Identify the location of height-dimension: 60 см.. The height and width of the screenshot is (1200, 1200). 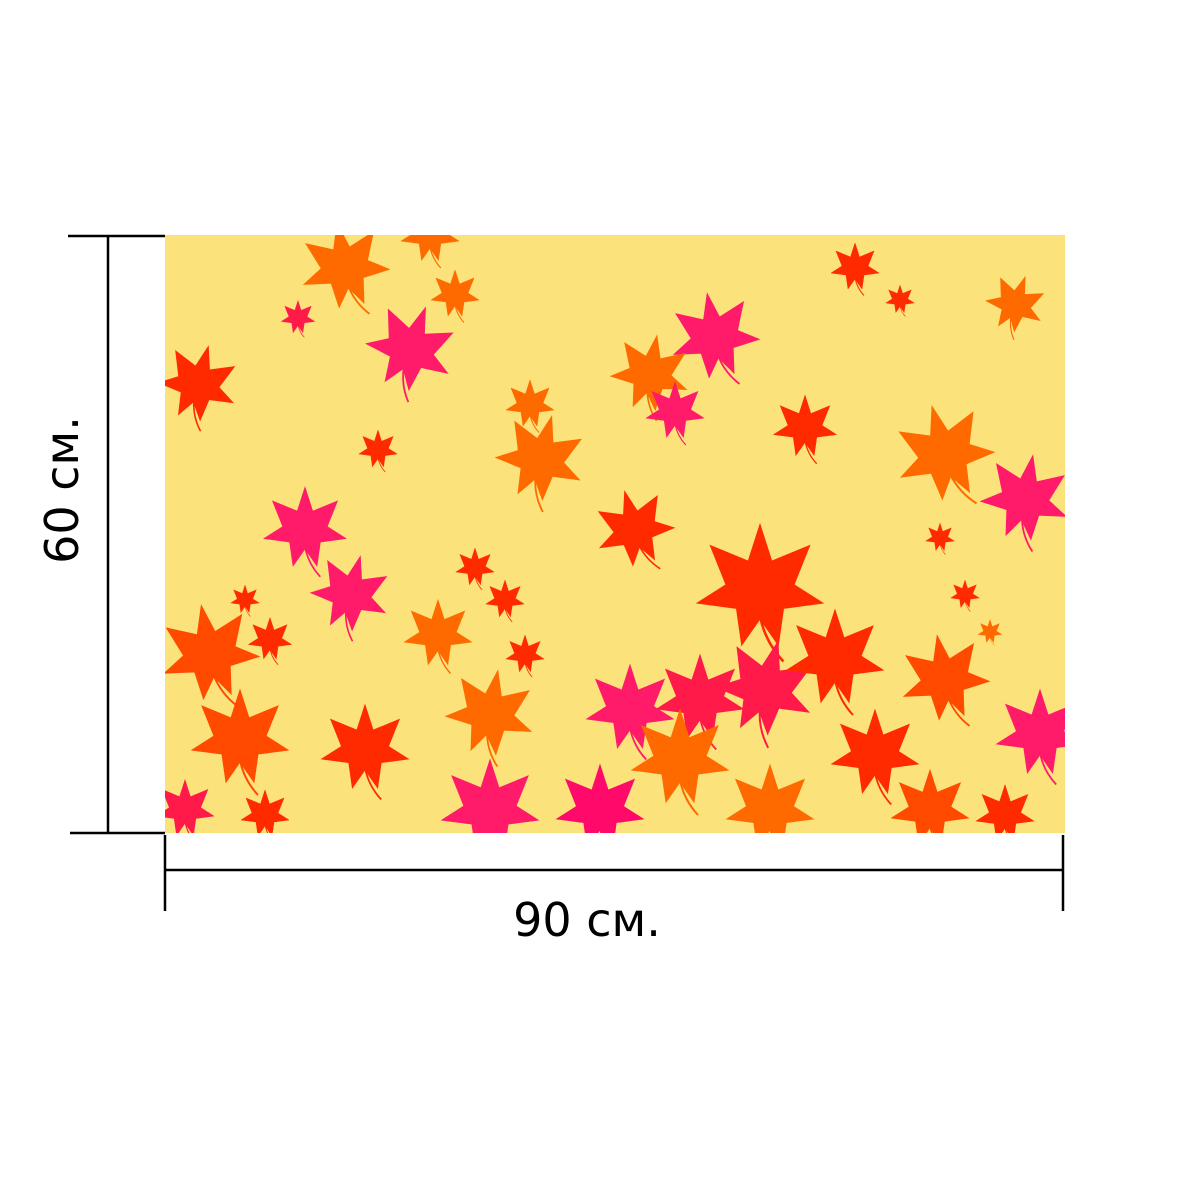
(100, 534).